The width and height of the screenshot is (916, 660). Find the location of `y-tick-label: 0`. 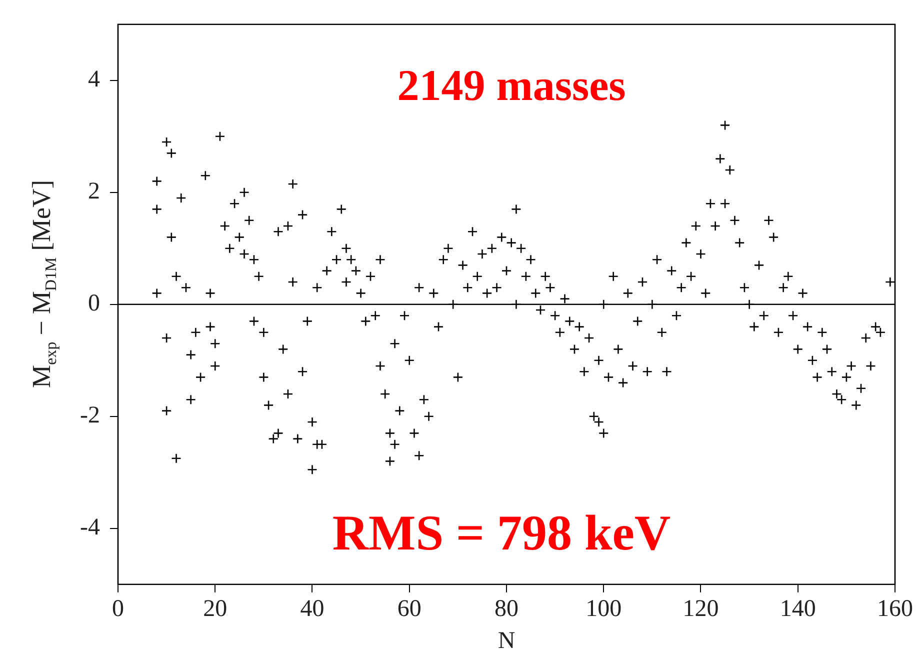

y-tick-label: 0 is located at coordinates (94, 303).